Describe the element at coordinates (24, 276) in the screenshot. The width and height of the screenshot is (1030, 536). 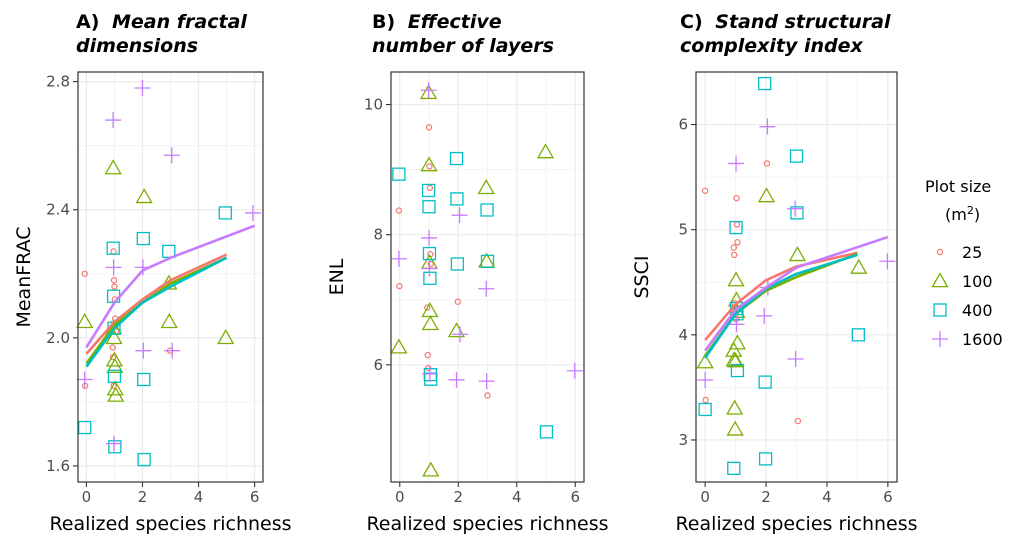
I see `y-axis-label: MeanFRAC` at that location.